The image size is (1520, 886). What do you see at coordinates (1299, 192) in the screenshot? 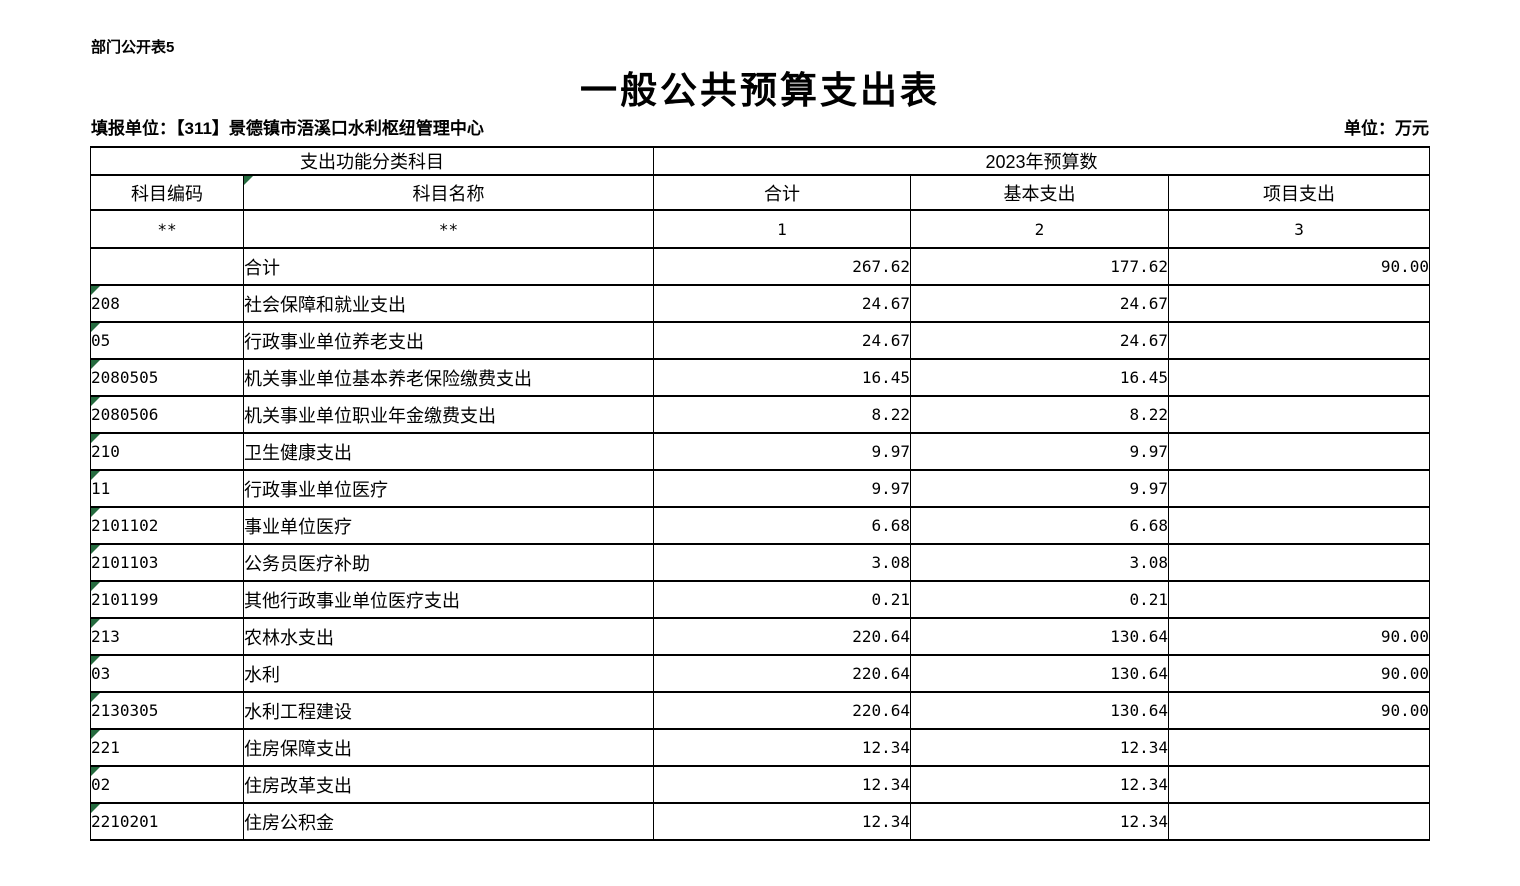
I see `header-project-expense: 项目支出` at bounding box center [1299, 192].